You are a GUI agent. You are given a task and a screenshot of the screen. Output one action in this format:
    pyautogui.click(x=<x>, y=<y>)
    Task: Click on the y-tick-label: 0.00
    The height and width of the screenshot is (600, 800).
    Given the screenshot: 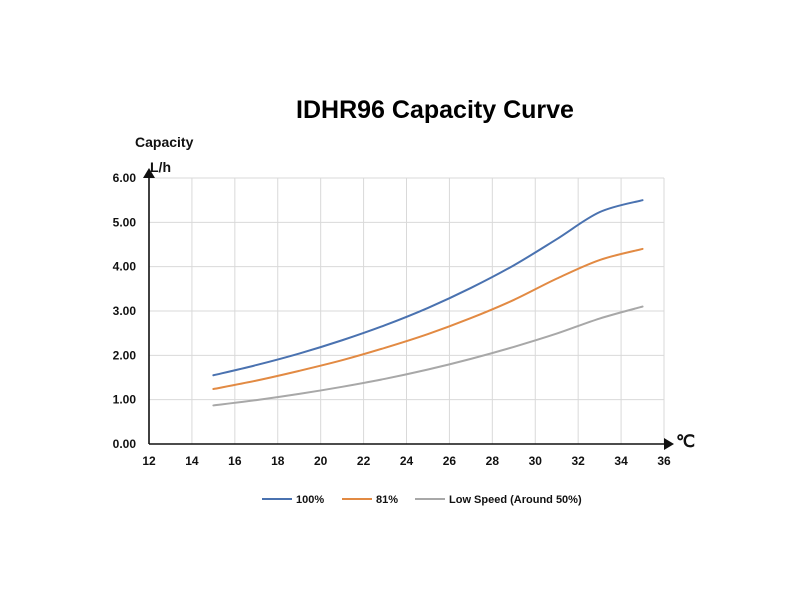 What is the action you would take?
    pyautogui.click(x=125, y=444)
    